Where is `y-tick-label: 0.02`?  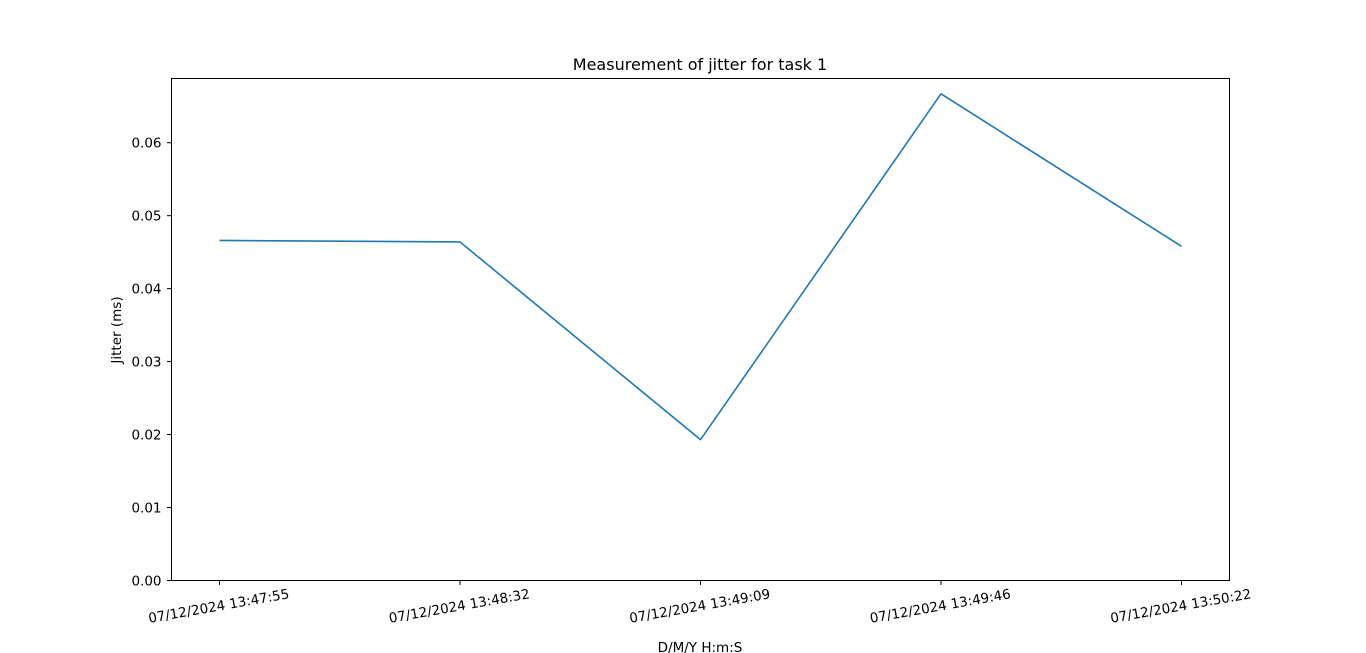 y-tick-label: 0.02 is located at coordinates (146, 436).